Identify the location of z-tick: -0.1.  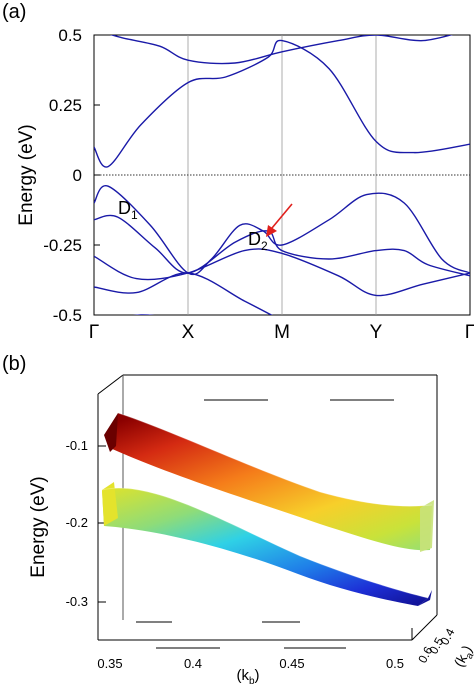
(77, 445).